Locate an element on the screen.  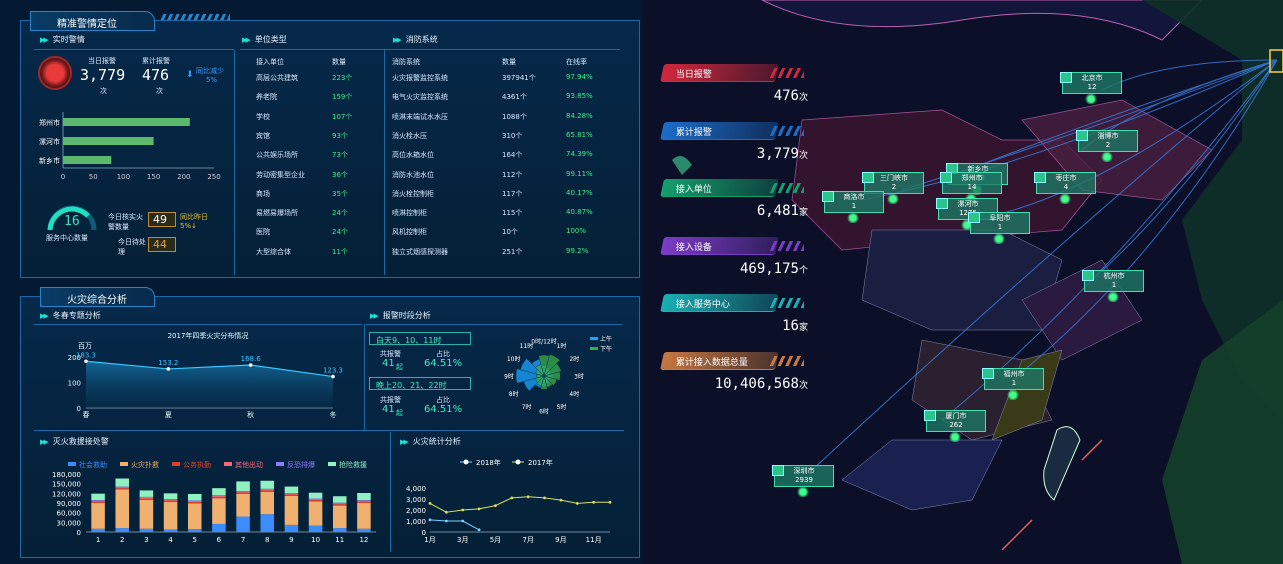
city-name: 郑州市 is located at coordinates (972, 178).